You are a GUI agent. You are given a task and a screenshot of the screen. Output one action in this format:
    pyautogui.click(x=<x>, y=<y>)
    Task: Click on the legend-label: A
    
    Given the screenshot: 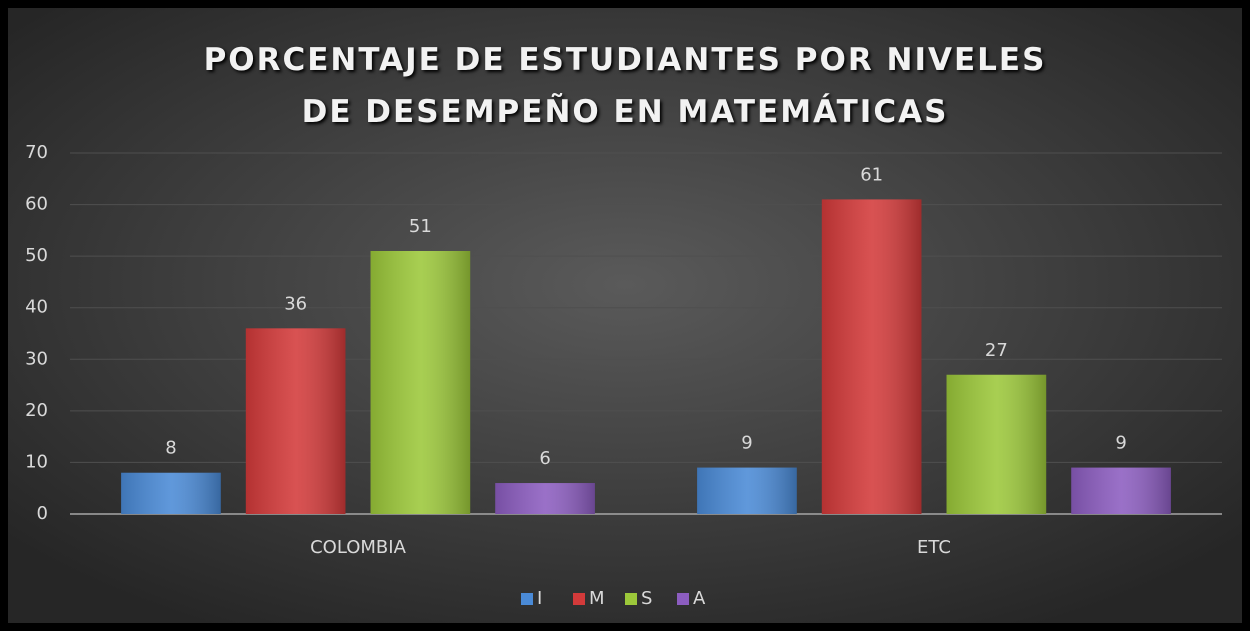 What is the action you would take?
    pyautogui.click(x=699, y=598)
    